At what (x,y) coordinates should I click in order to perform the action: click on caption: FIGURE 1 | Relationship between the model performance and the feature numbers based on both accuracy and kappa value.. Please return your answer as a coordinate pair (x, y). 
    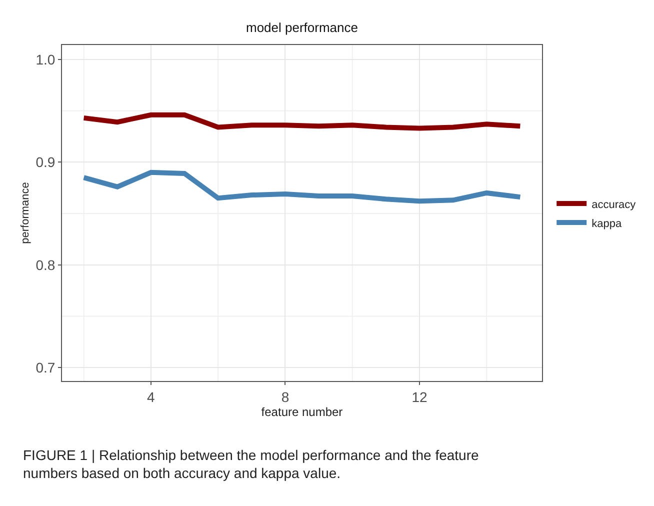
    Looking at the image, I should click on (251, 464).